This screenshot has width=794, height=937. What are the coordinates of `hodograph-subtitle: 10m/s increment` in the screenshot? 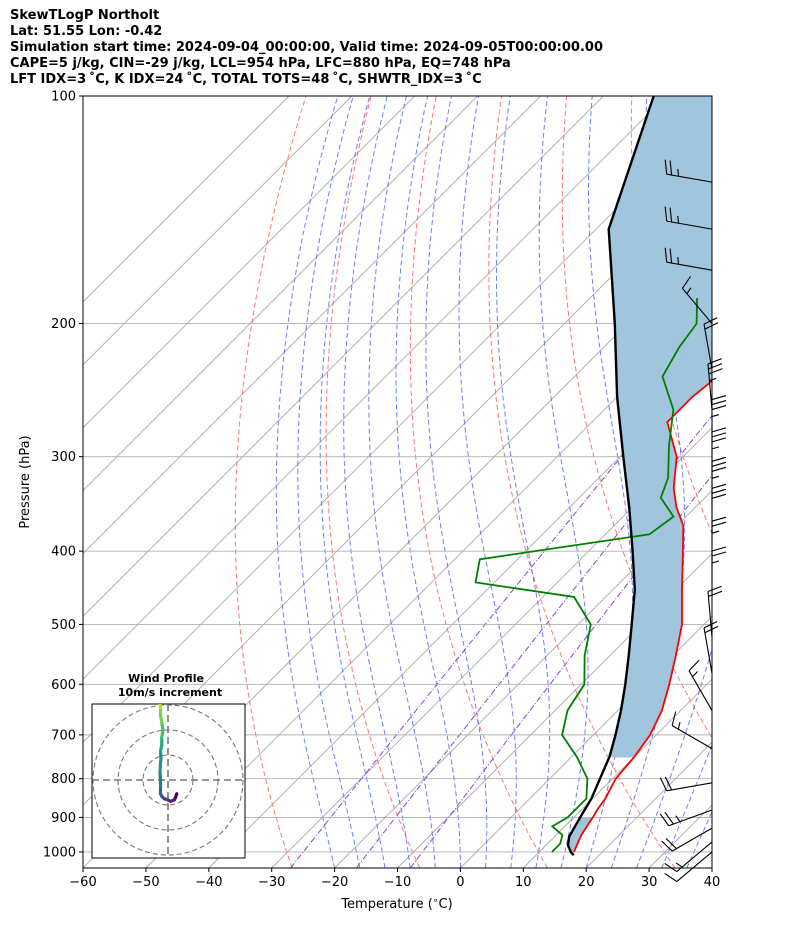 It's located at (170, 692).